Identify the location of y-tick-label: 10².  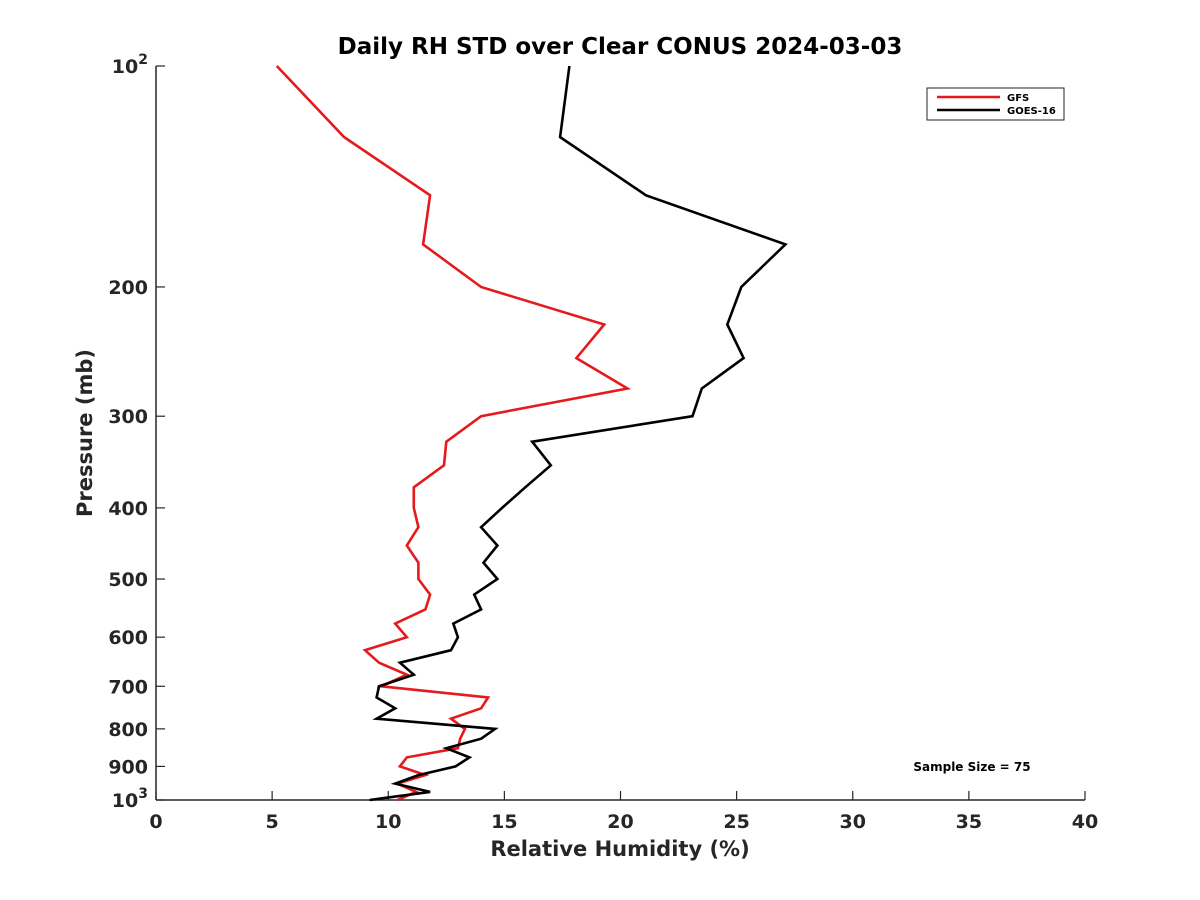
(130, 65).